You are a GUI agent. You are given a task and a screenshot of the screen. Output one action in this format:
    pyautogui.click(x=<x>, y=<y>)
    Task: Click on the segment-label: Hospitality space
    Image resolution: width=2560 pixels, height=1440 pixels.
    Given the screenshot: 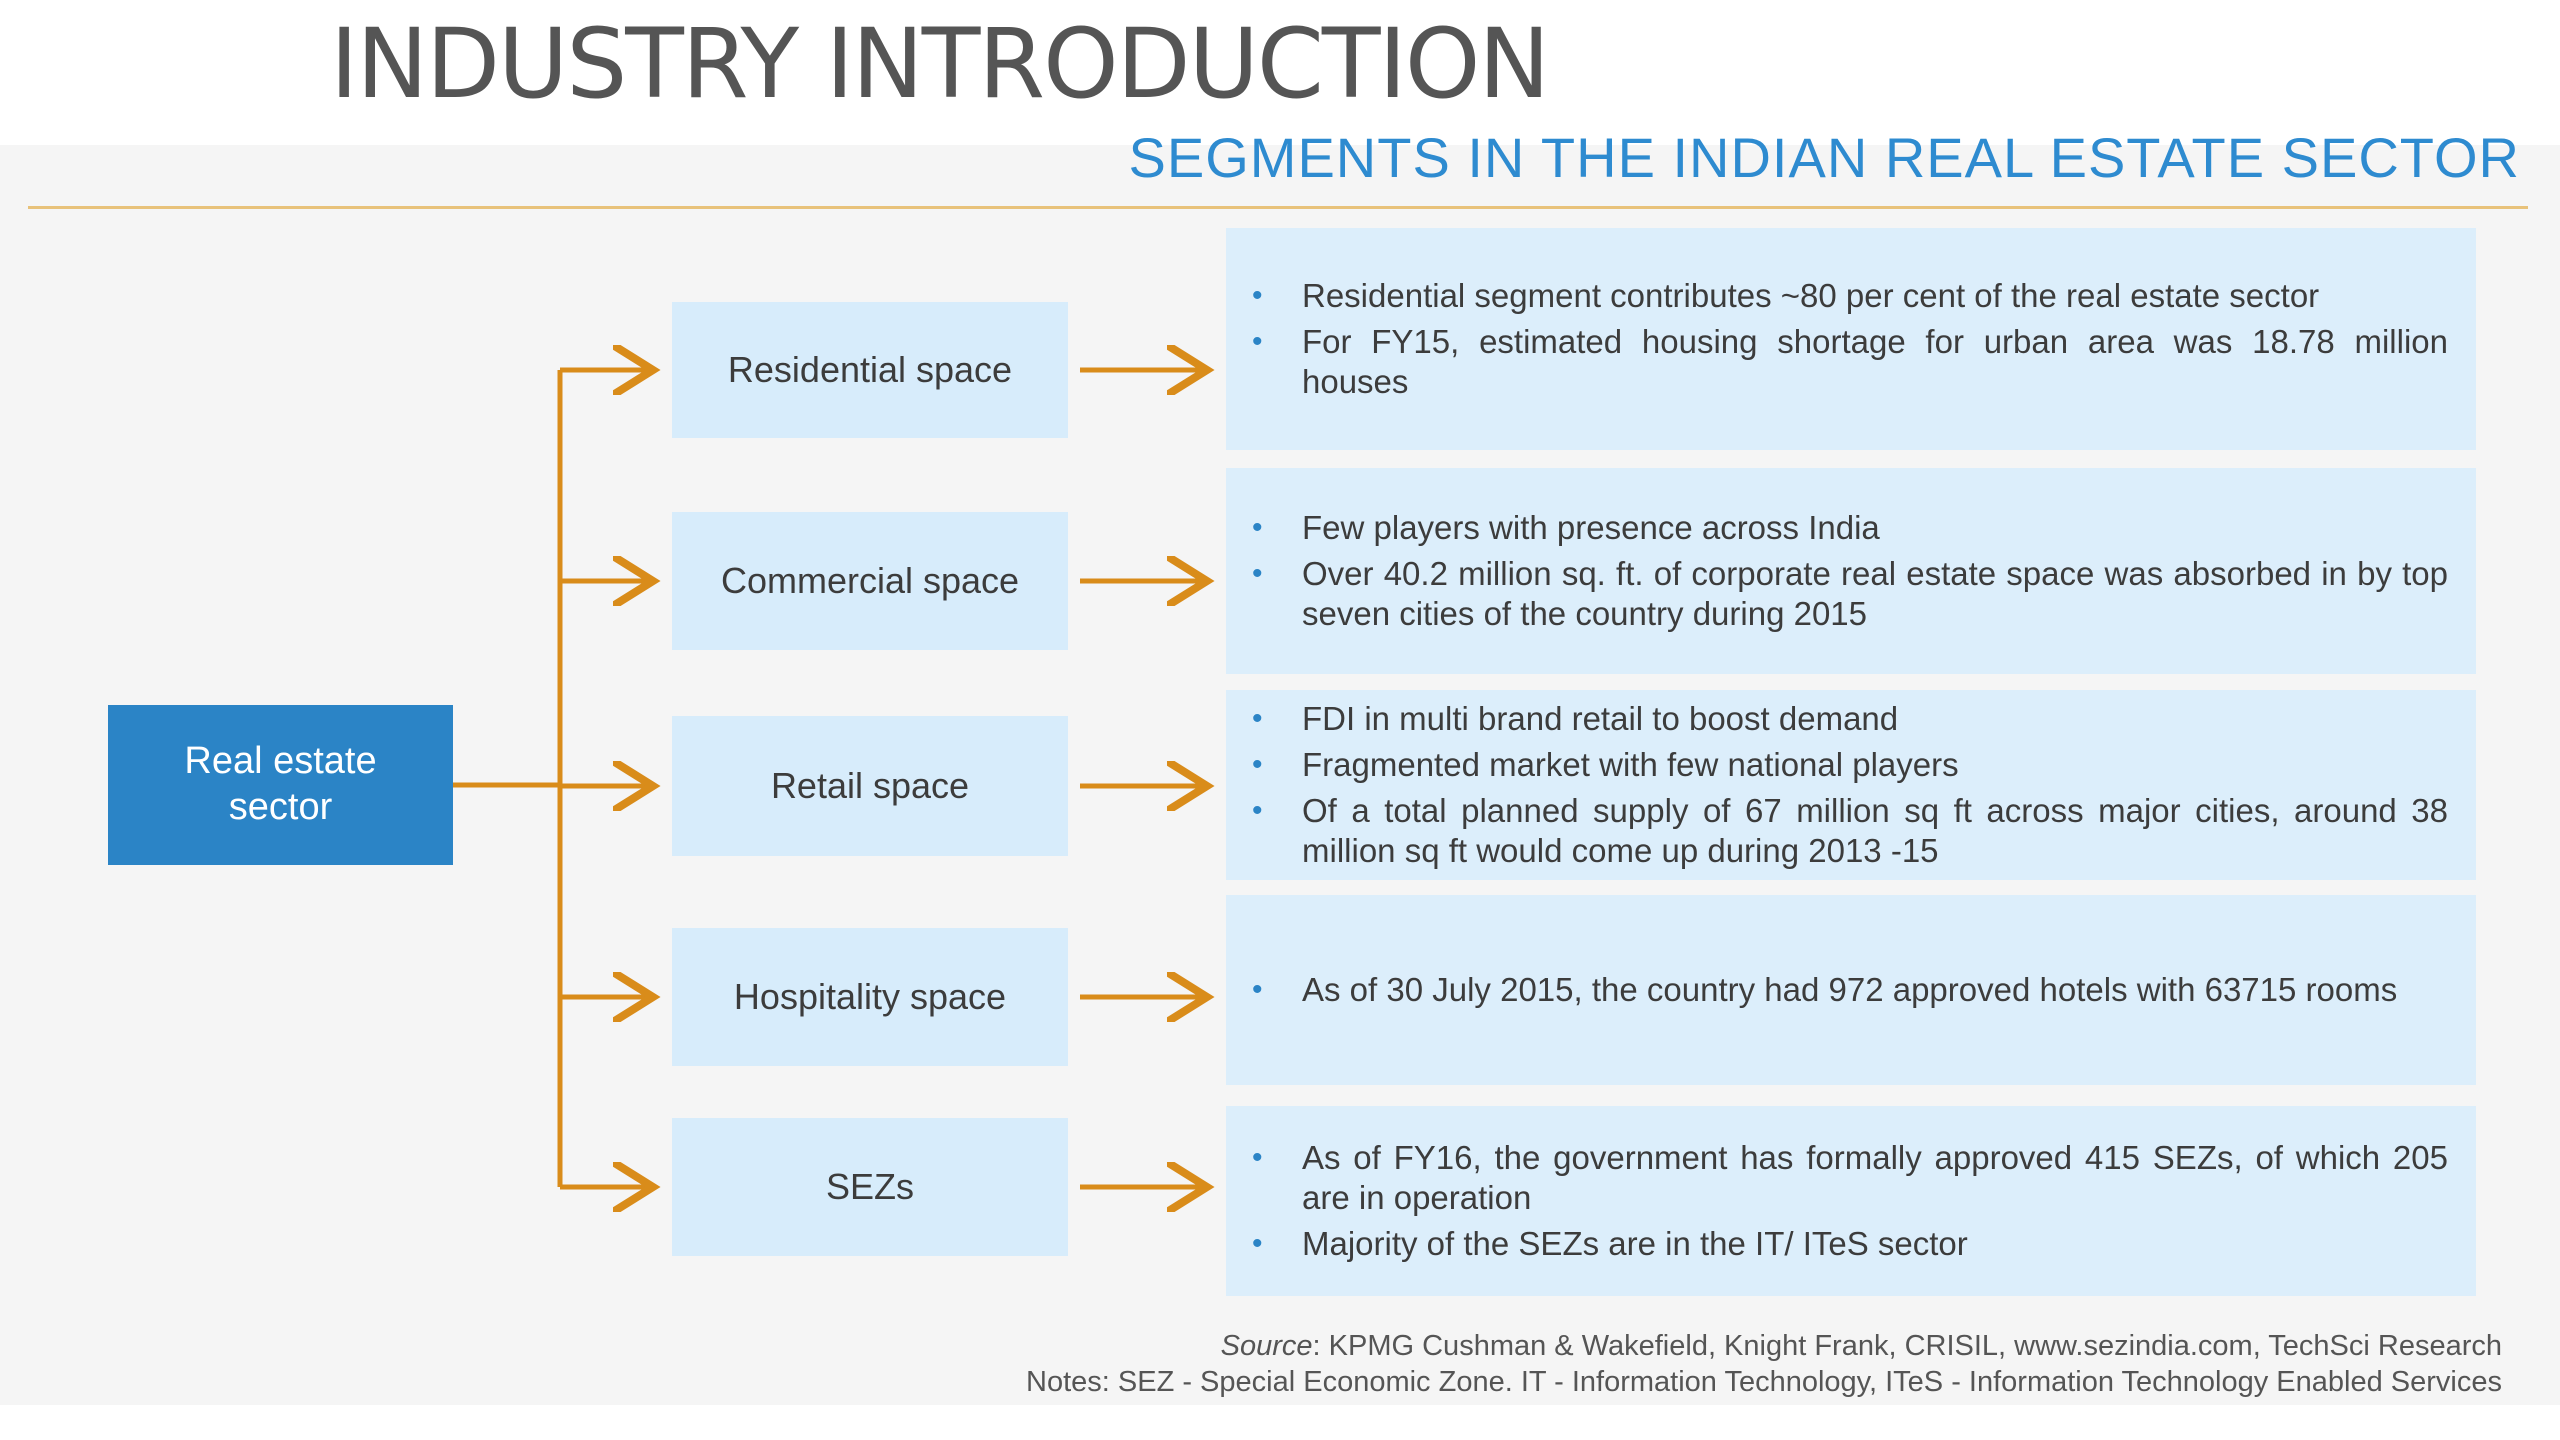 What is the action you would take?
    pyautogui.click(x=870, y=996)
    